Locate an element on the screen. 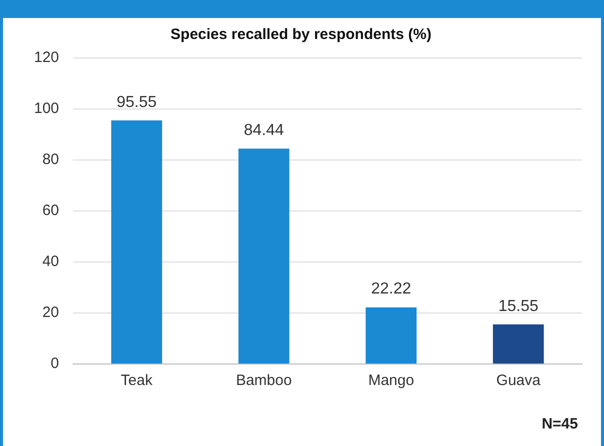  y-tick-label: 20 is located at coordinates (51, 313).